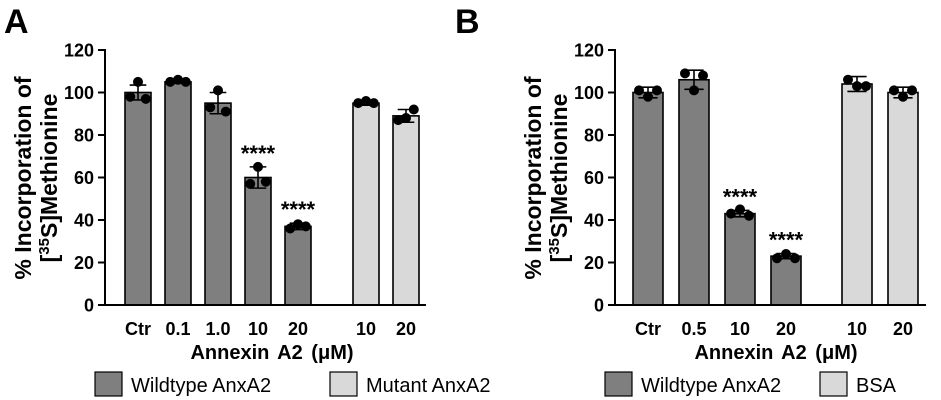 This screenshot has height=400, width=941. Describe the element at coordinates (217, 329) in the screenshot. I see `x-tick-label: 1.0` at that location.